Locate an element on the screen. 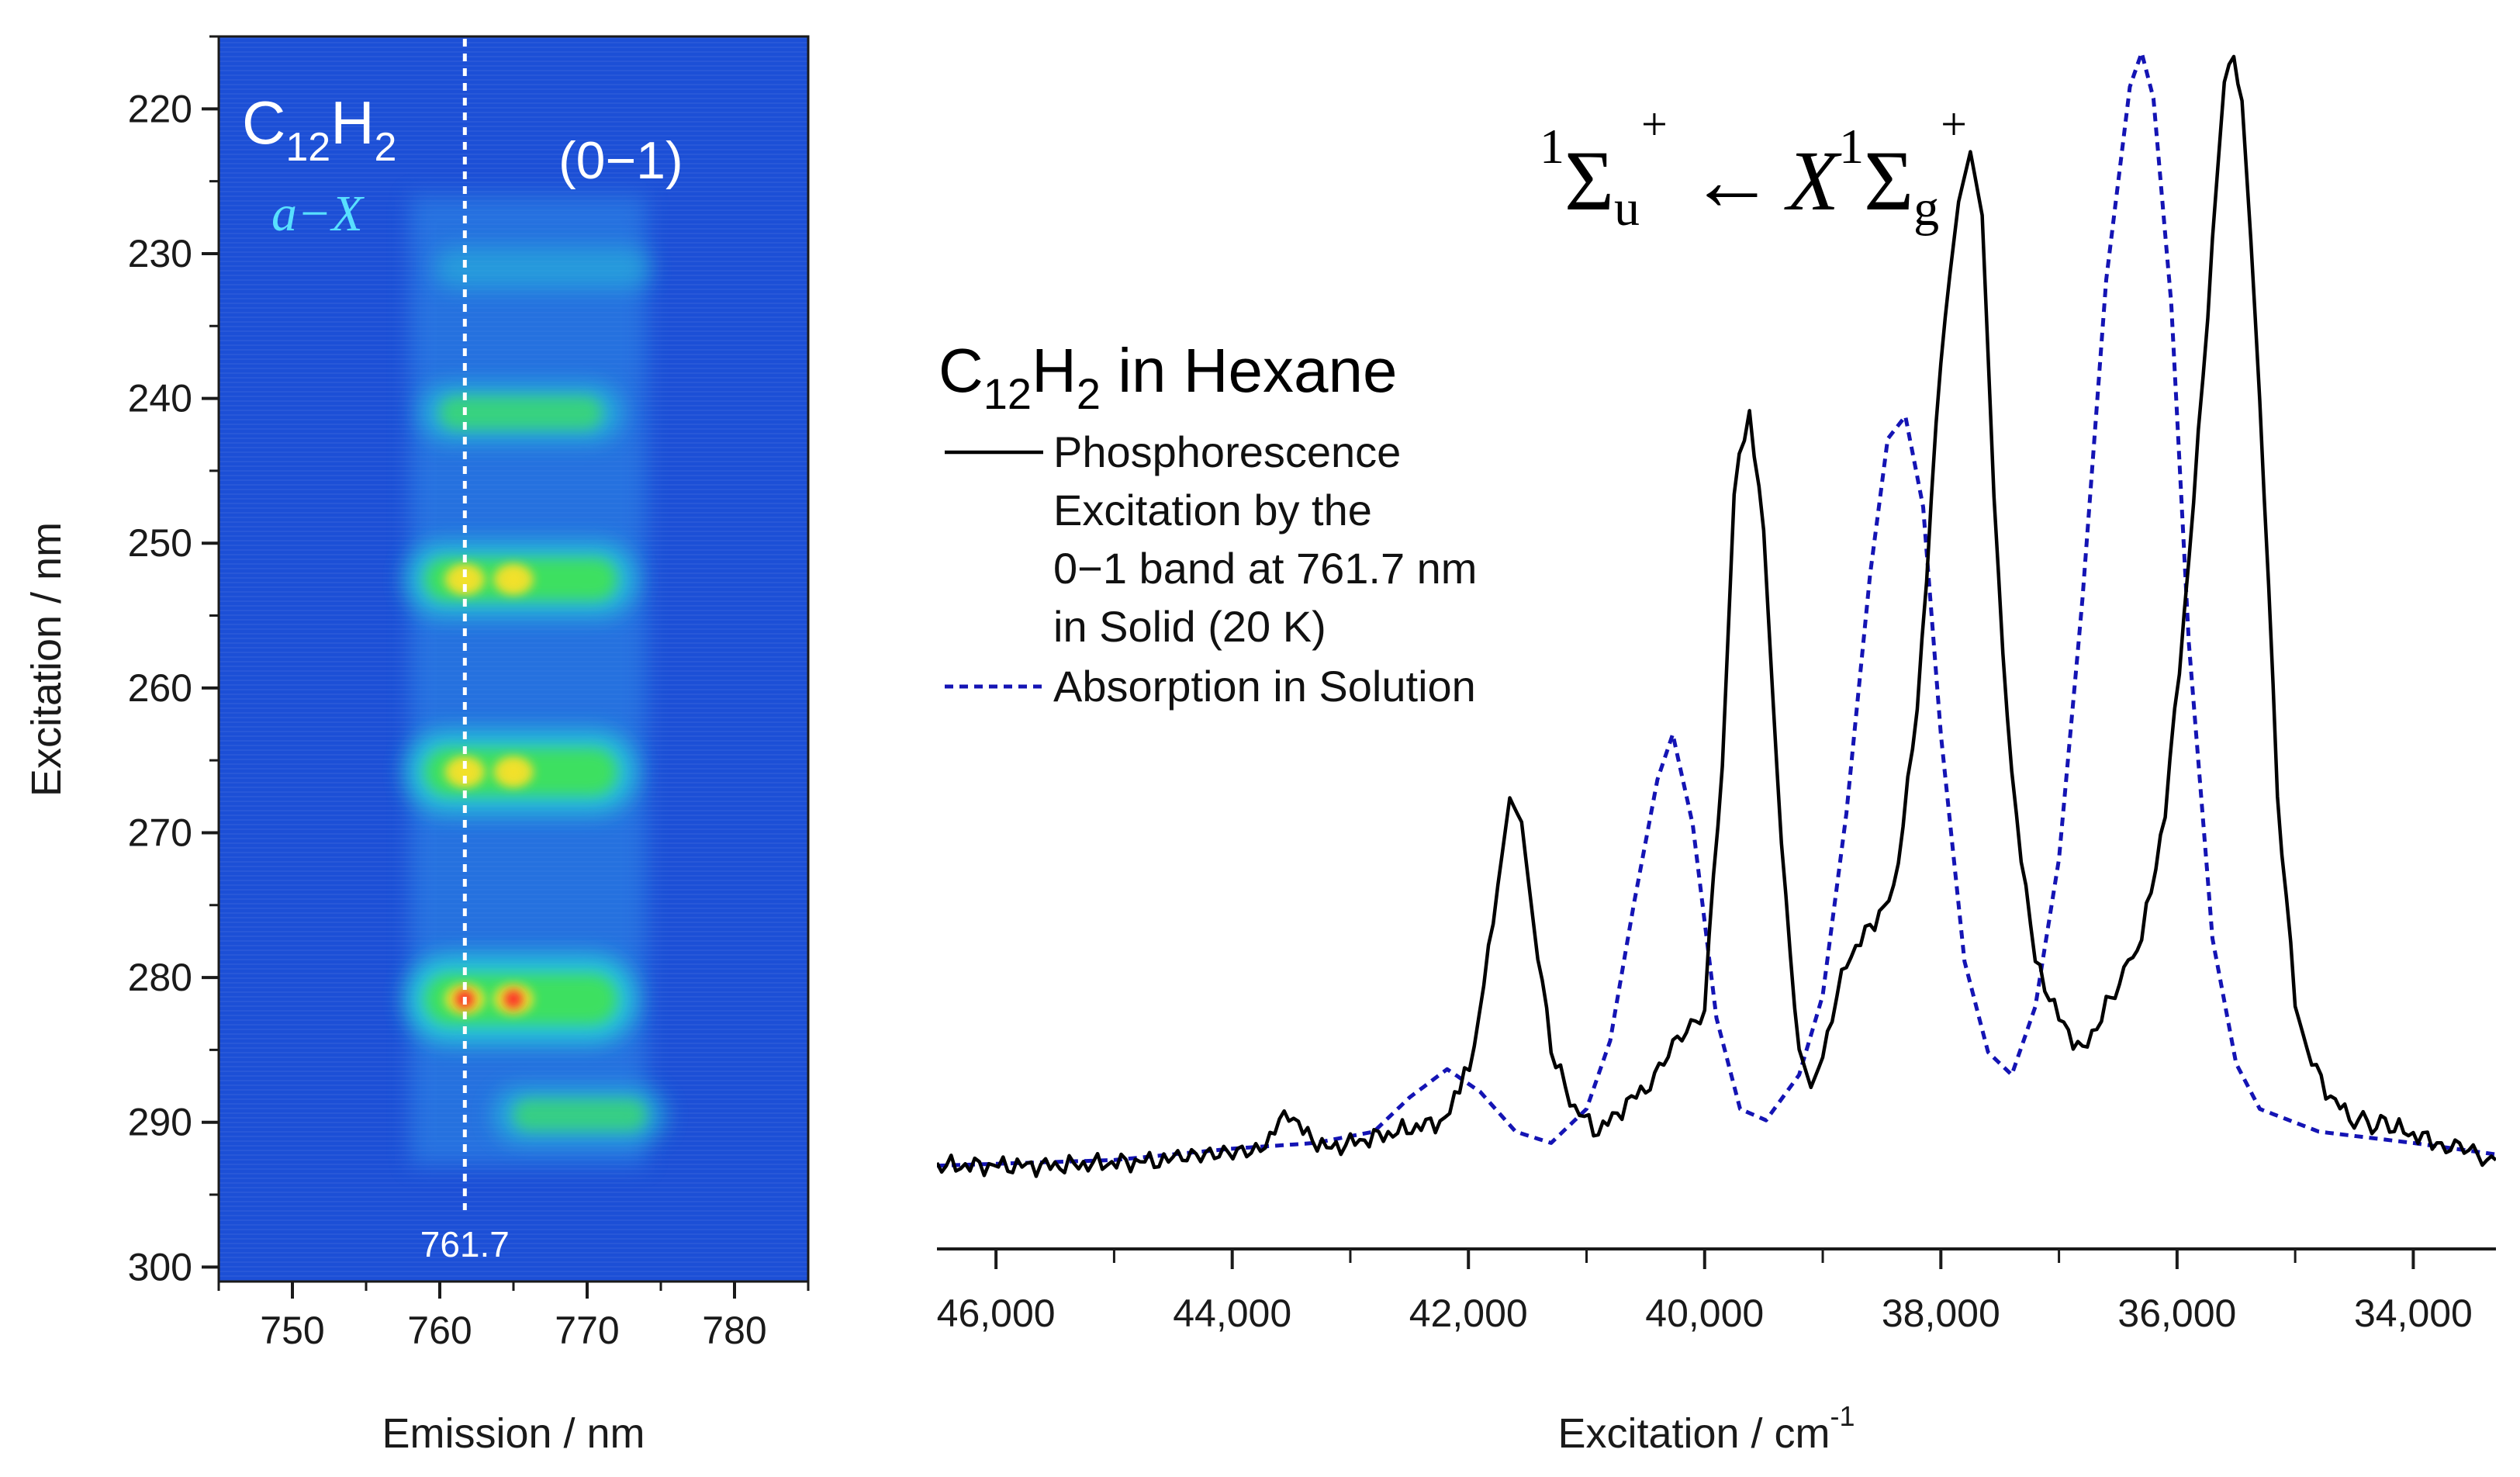  map-x-tick-label: 760 is located at coordinates (439, 1330).